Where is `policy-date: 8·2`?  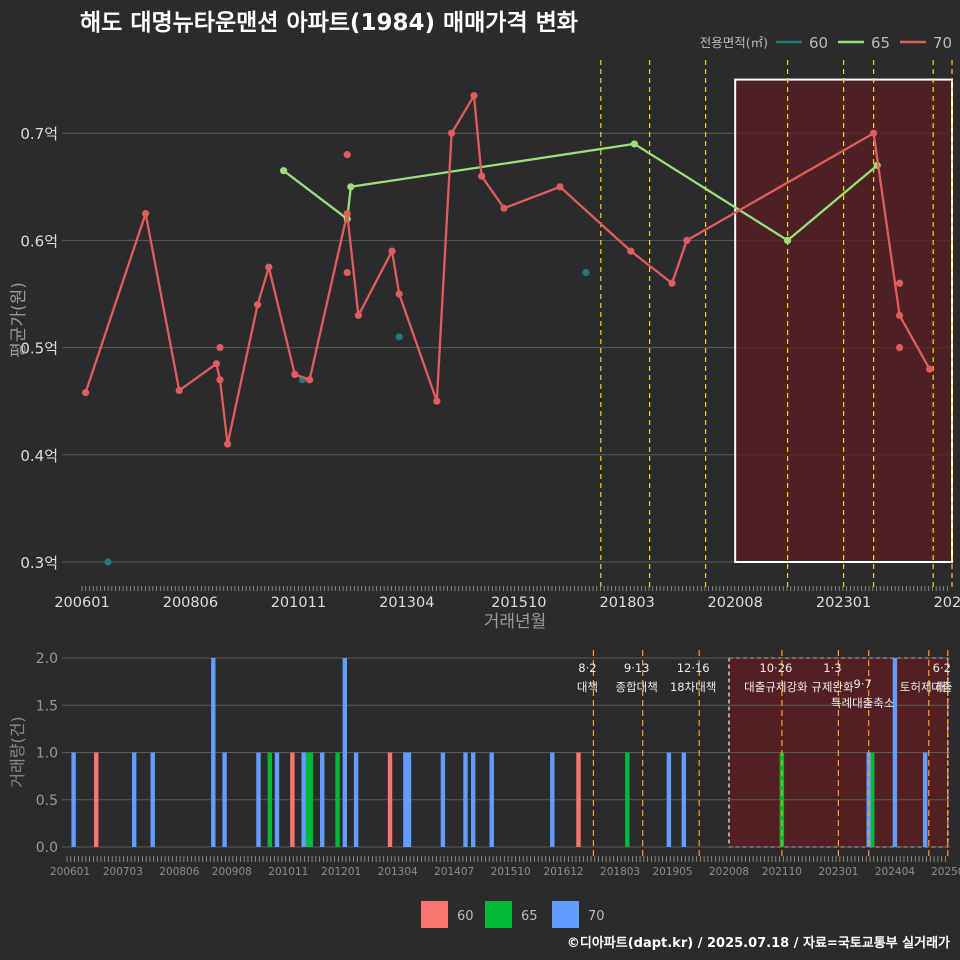 policy-date: 8·2 is located at coordinates (587, 668).